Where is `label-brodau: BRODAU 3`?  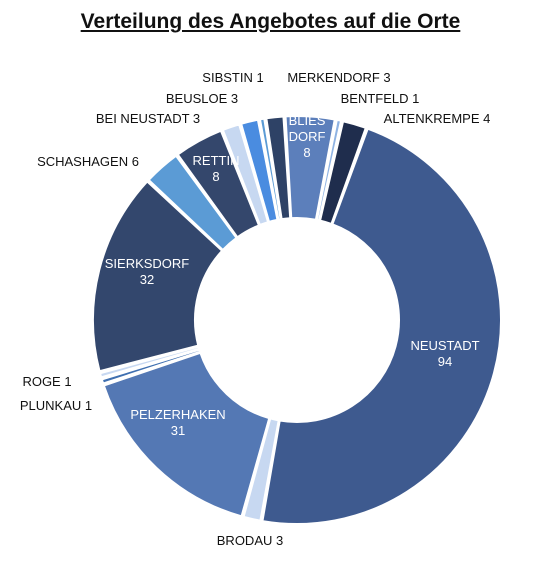 label-brodau: BRODAU 3 is located at coordinates (250, 540).